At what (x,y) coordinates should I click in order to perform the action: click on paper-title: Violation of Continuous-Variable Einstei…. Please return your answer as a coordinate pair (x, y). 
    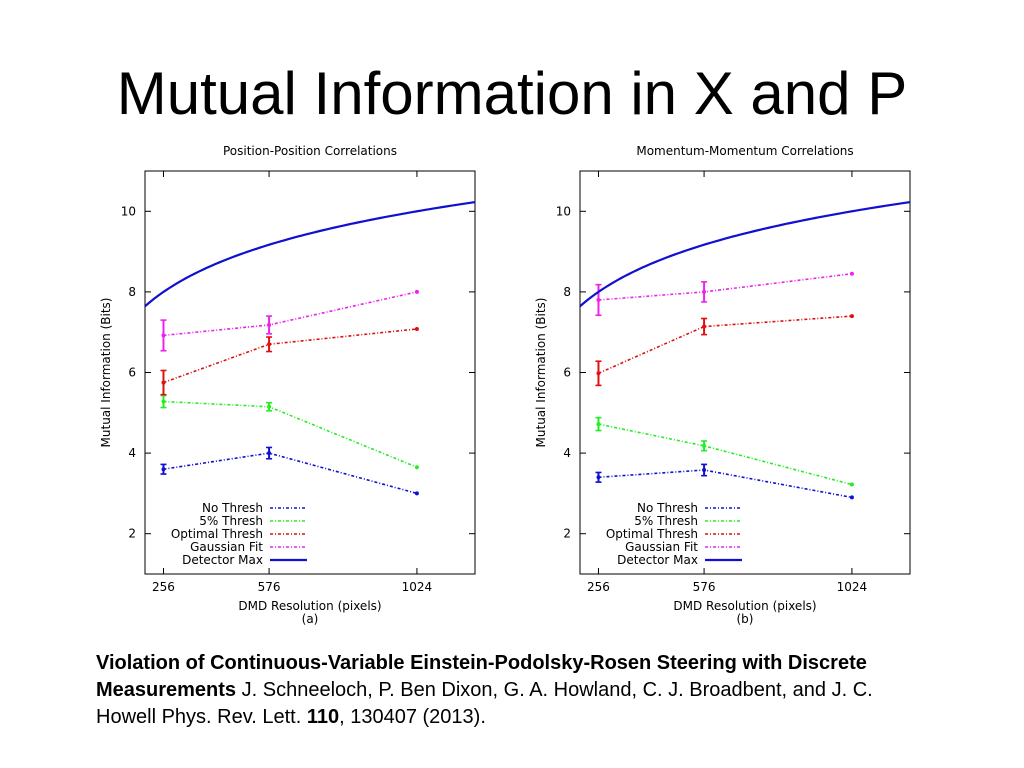
    Looking at the image, I should click on (481, 676).